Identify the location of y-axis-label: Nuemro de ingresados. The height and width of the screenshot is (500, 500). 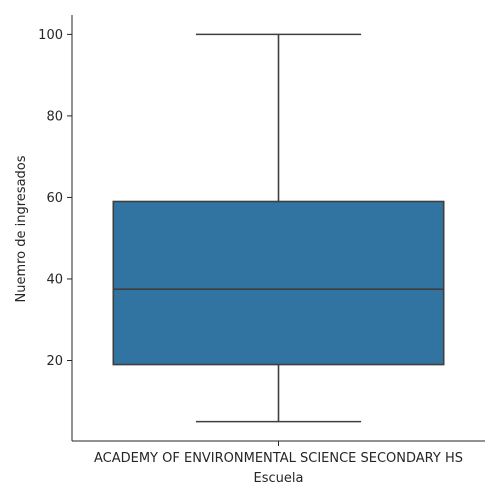
(21, 228).